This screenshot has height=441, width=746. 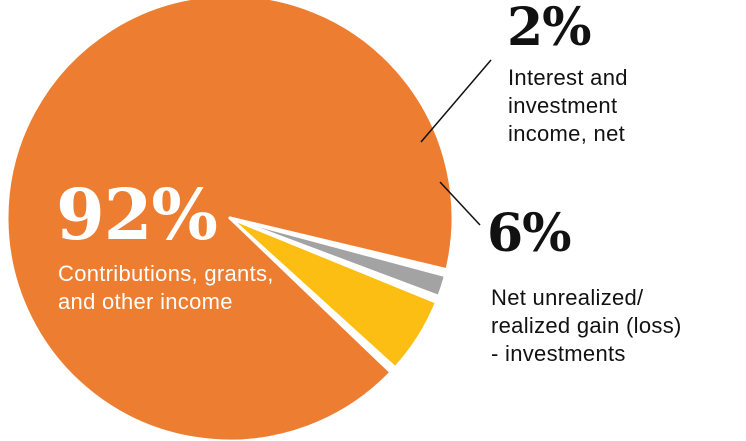 I want to click on interest-description-line: income, net, so click(x=567, y=133).